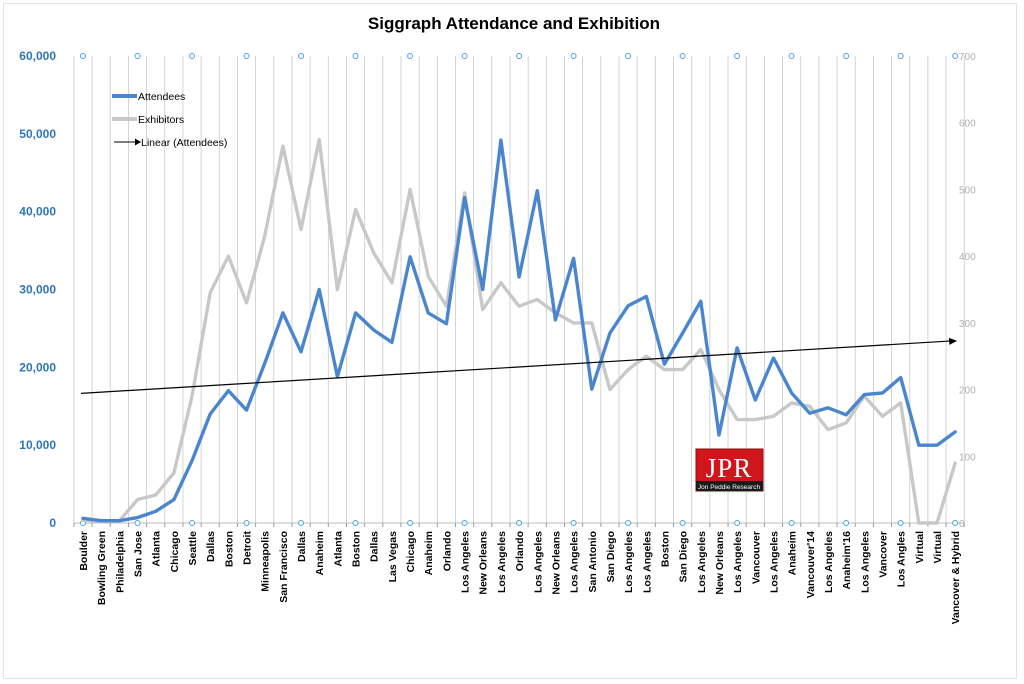 This screenshot has height=684, width=1024. I want to click on y-left-tick-label: 40,000, so click(37, 212).